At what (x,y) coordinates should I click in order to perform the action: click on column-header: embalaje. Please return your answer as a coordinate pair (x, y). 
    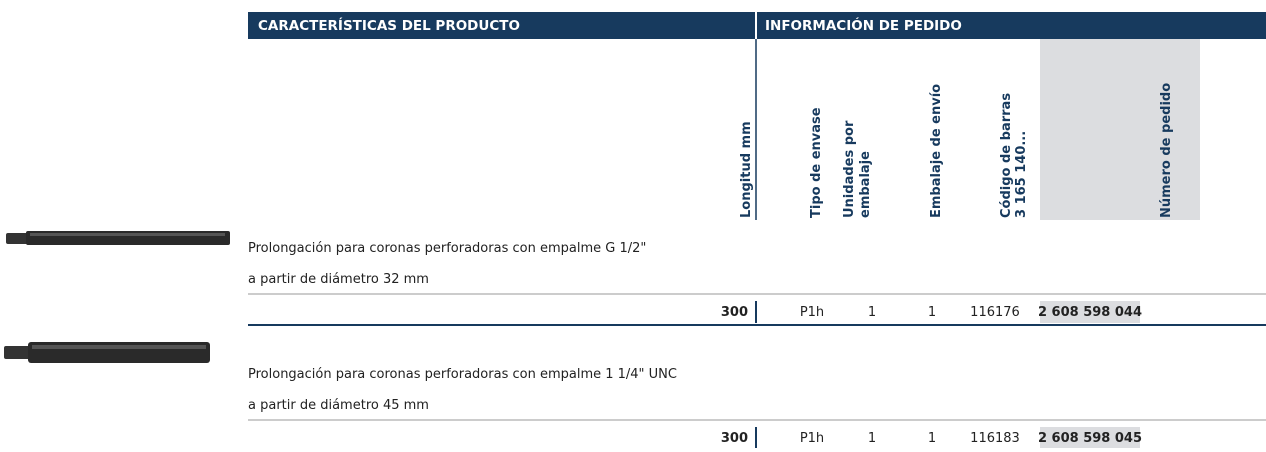
    Looking at the image, I should click on (865, 184).